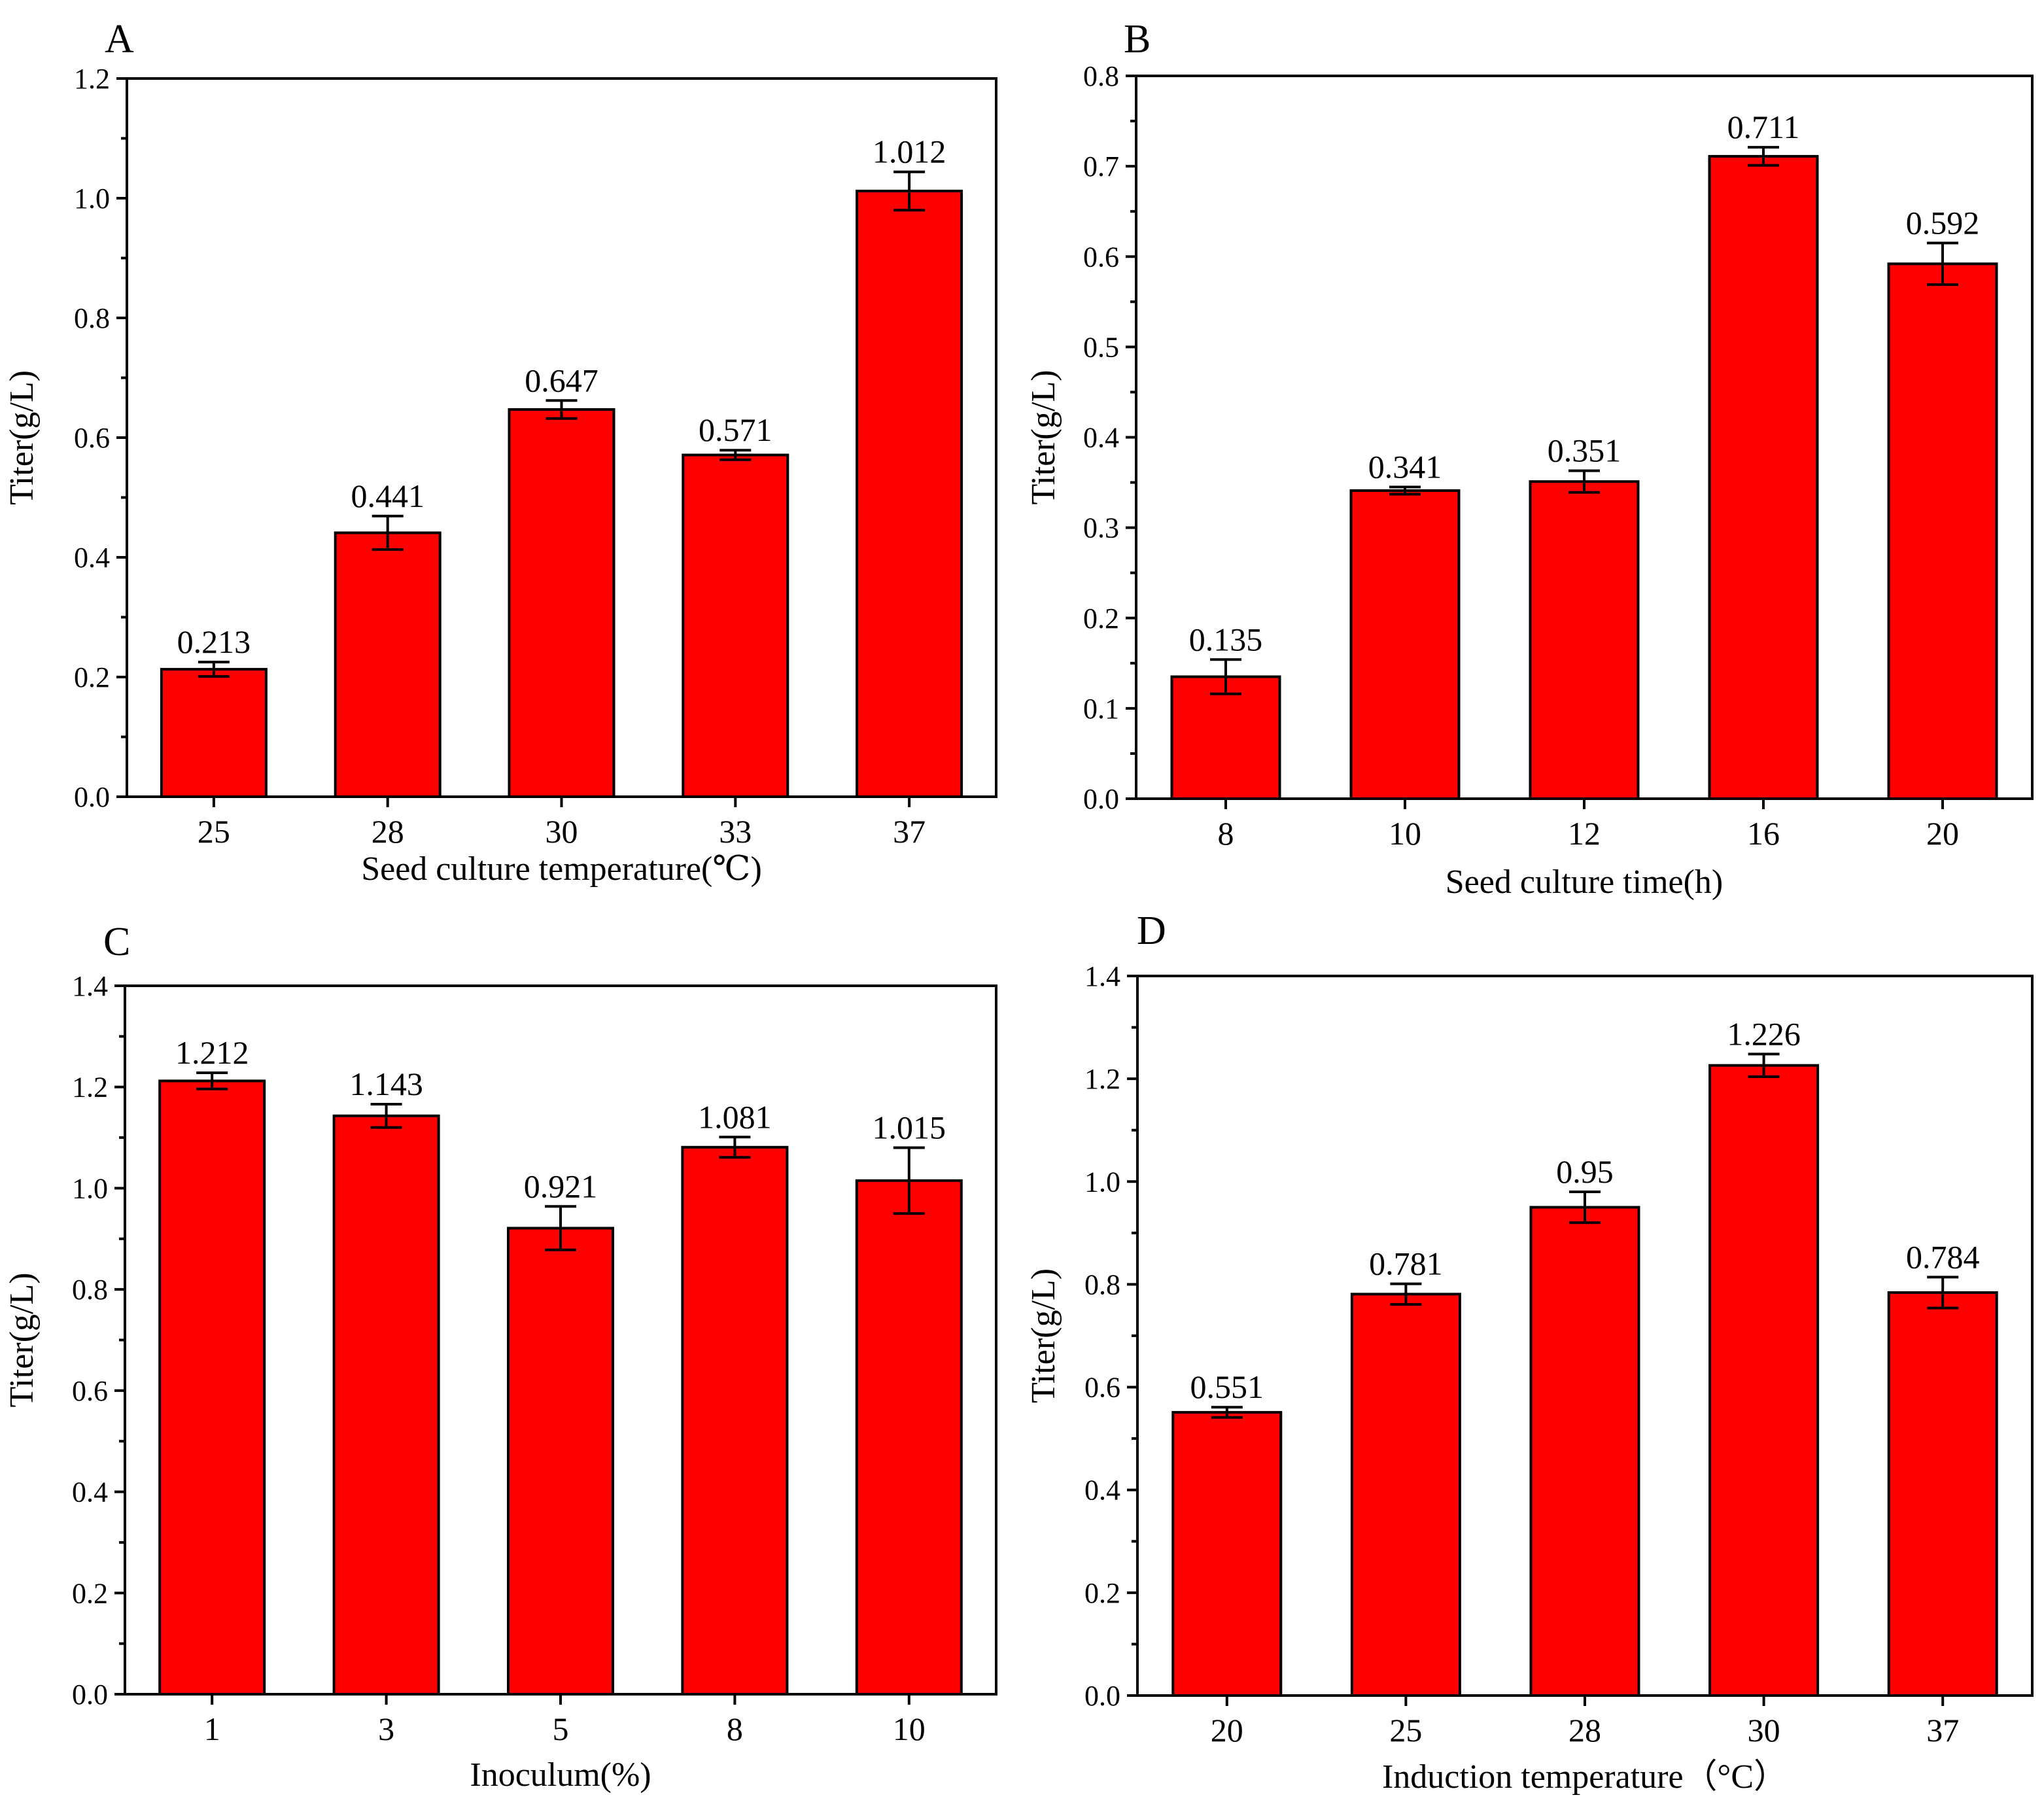 The height and width of the screenshot is (1810, 2044). I want to click on data-label-8: 1.081, so click(735, 1117).